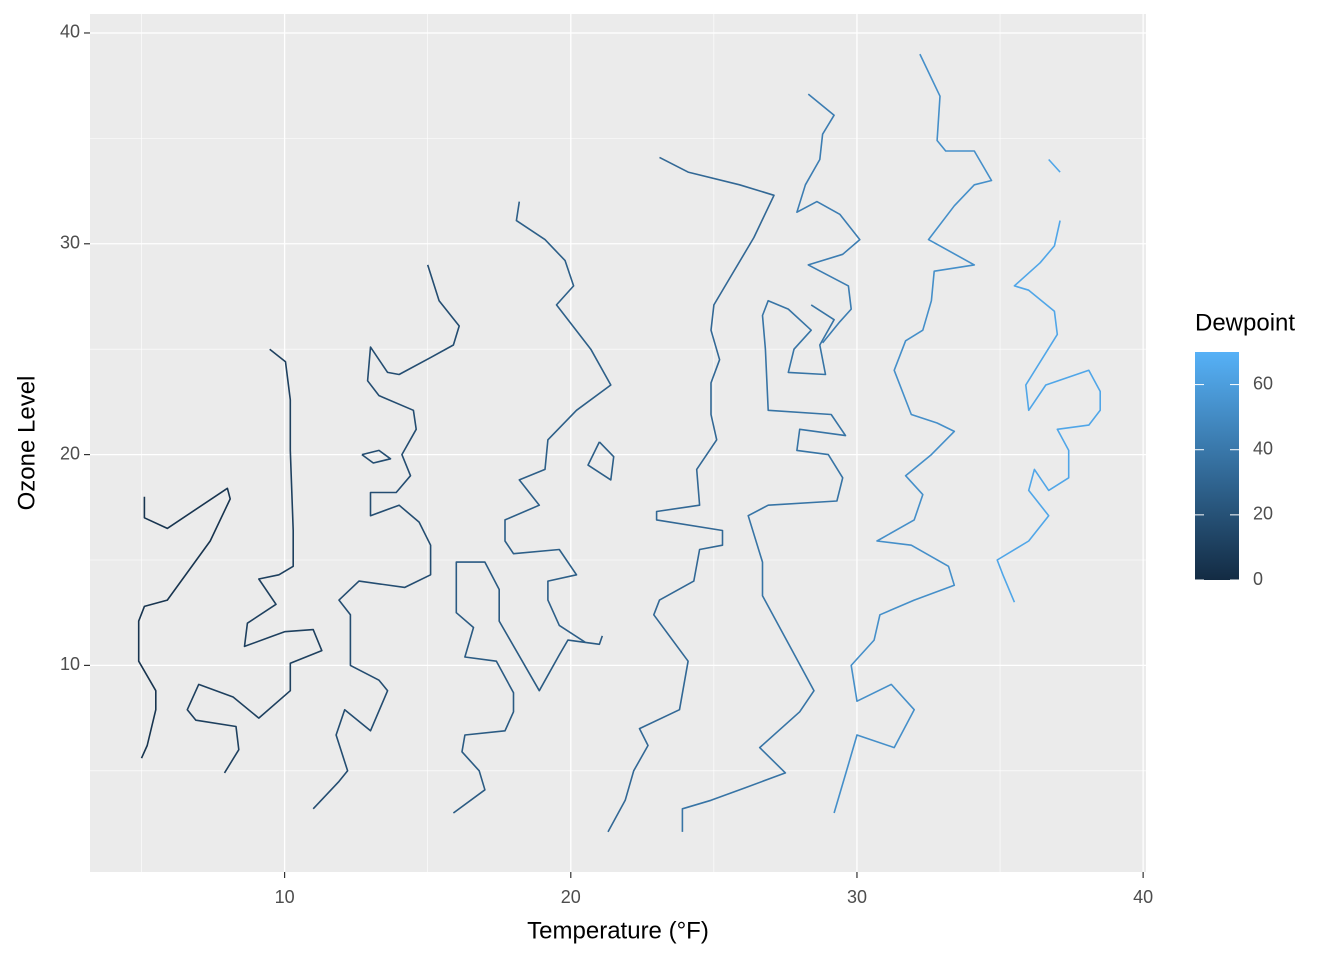 This screenshot has width=1344, height=960. Describe the element at coordinates (70, 453) in the screenshot. I see `y-tick-label: 20` at that location.